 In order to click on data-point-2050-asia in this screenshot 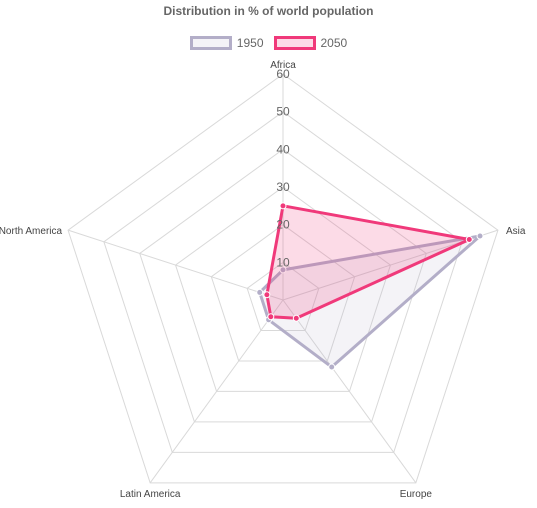, I will do `click(469, 239)`.